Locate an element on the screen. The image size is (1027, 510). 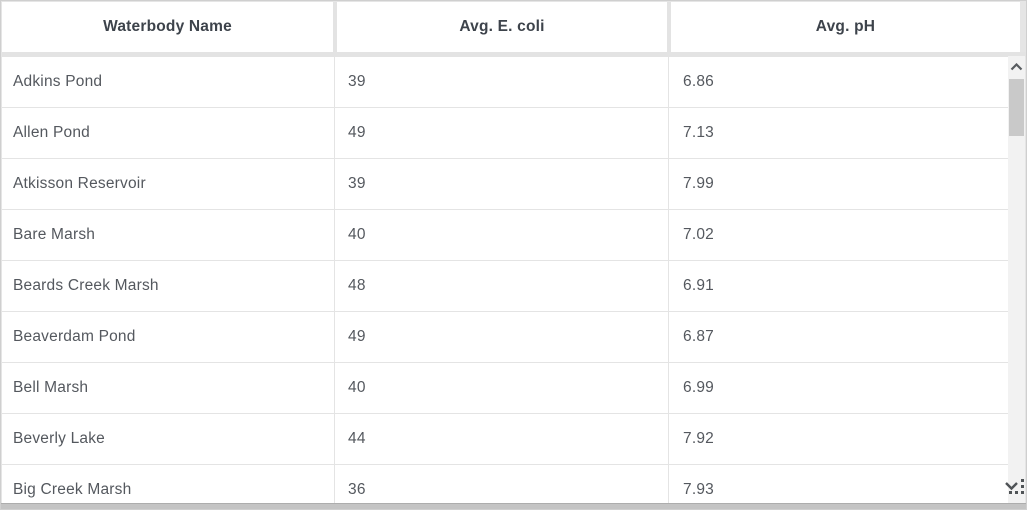
table-header: Waterbody Name Avg. E. coli Avg. pH is located at coordinates (511, 27).